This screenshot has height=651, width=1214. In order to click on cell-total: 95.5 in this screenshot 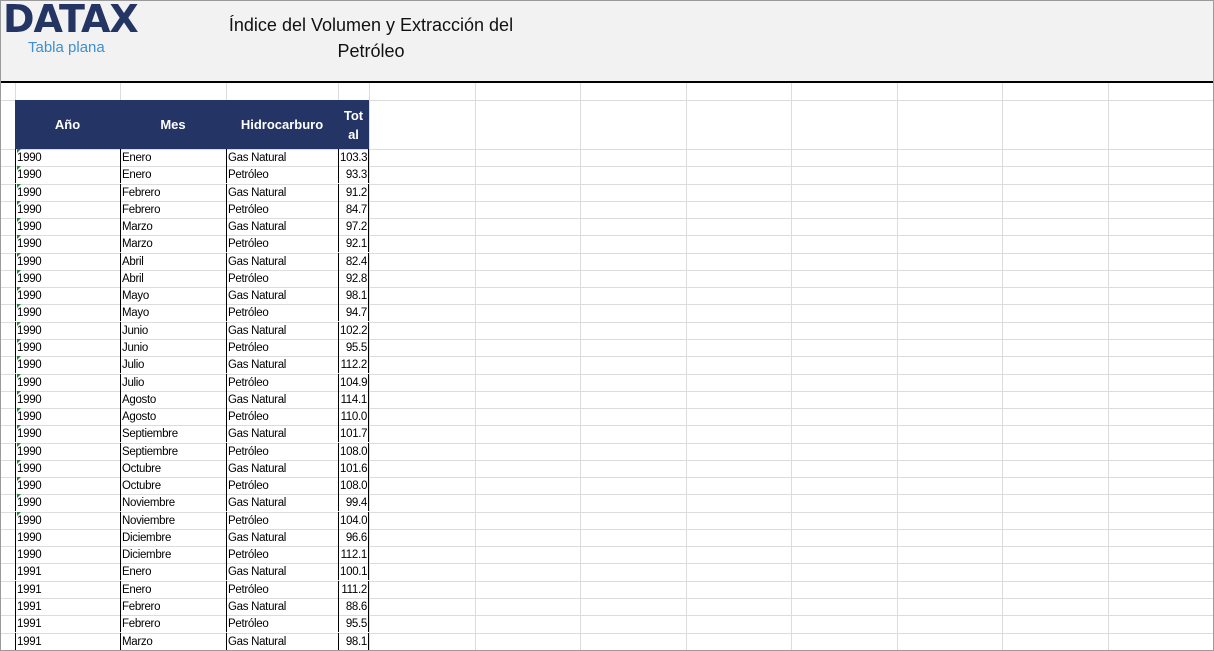, I will do `click(353, 347)`.